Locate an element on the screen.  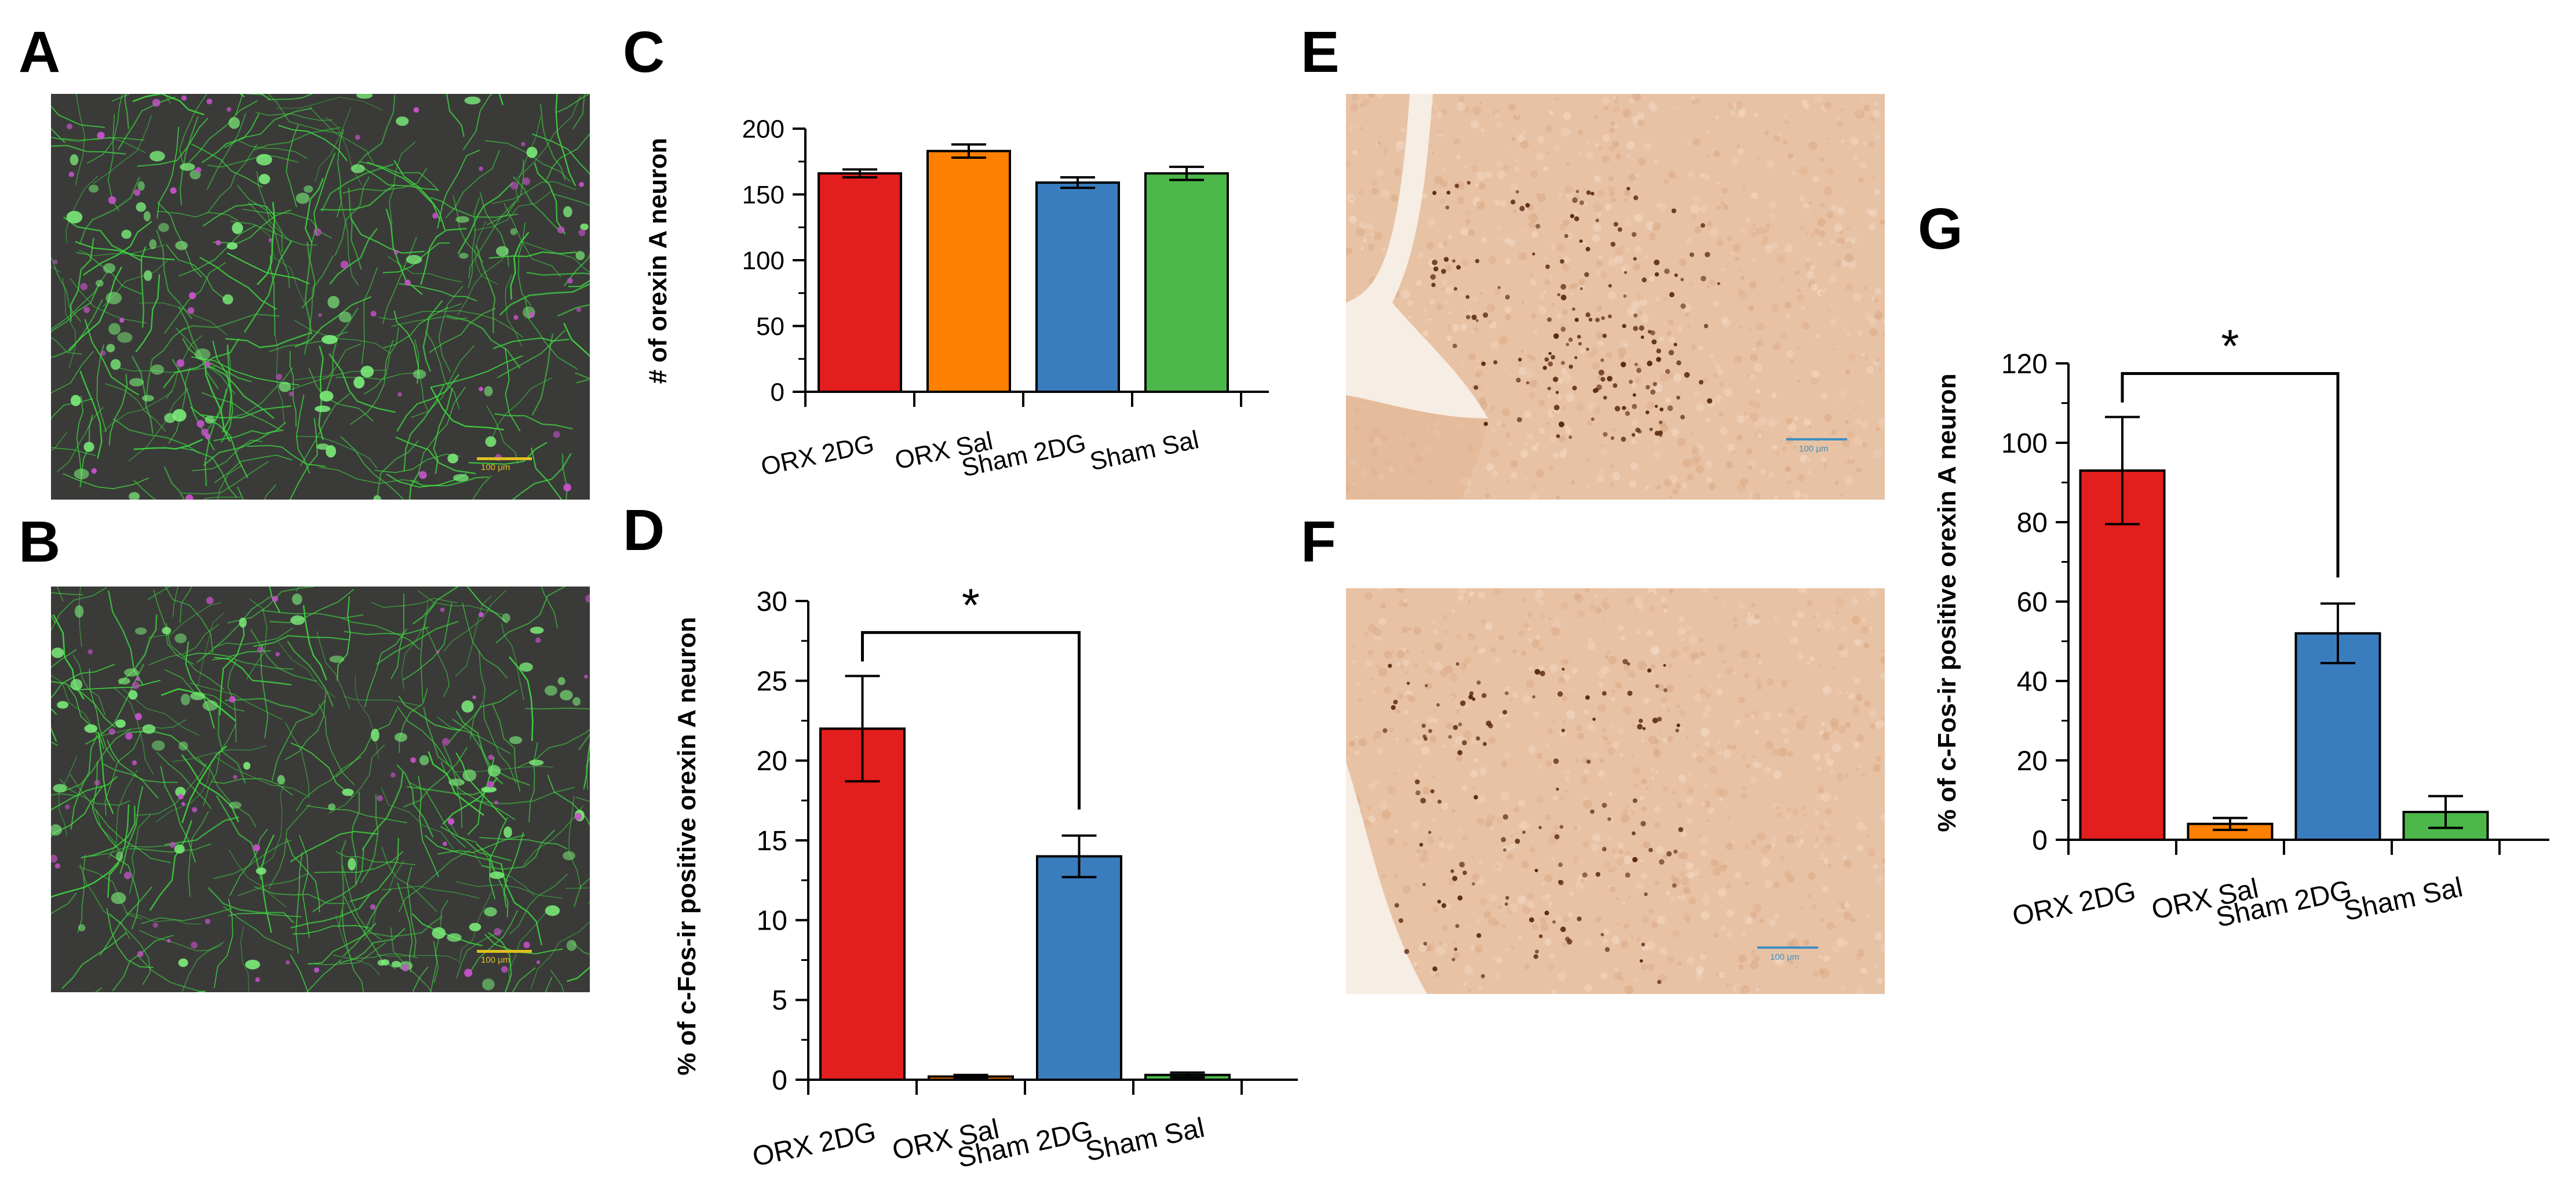
y-tick-label: 0 is located at coordinates (2040, 841).